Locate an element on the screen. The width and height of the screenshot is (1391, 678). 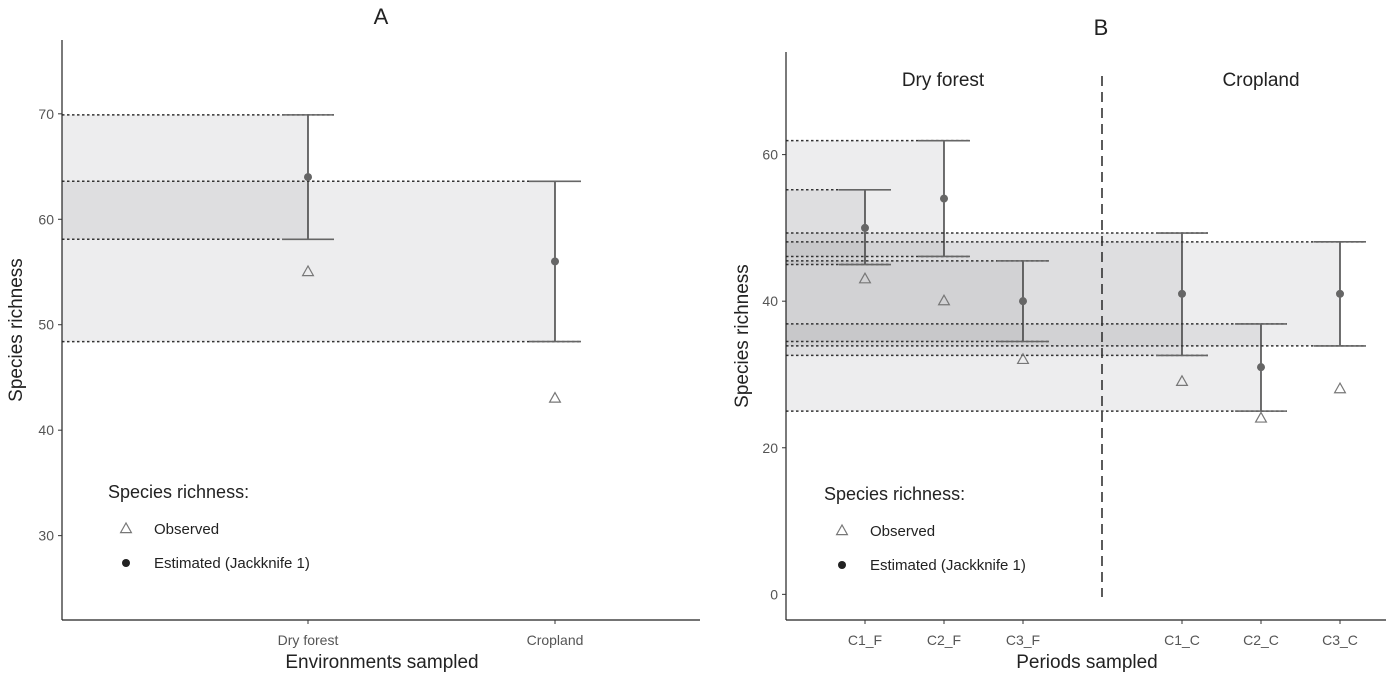
x-tick-label: C1_F is located at coordinates (865, 640).